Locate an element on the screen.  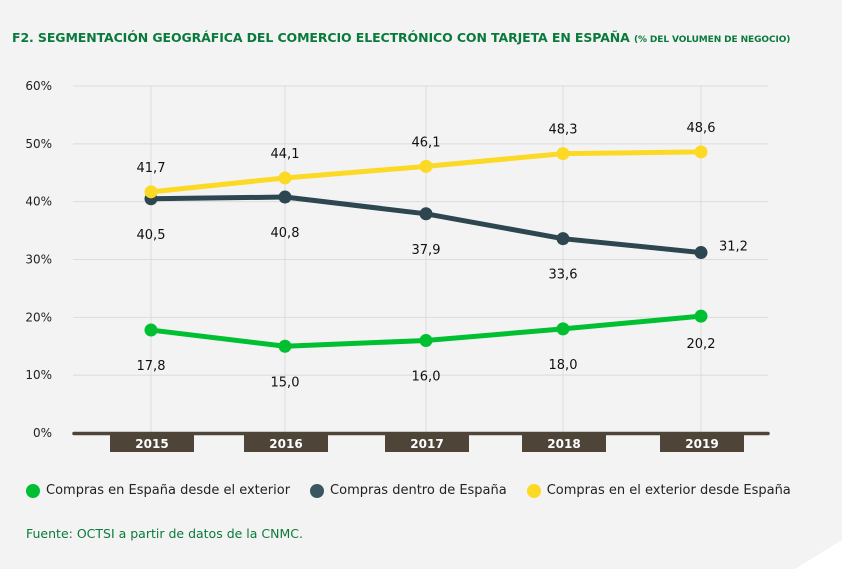
y-tick-label: 30% is located at coordinates (38, 260).